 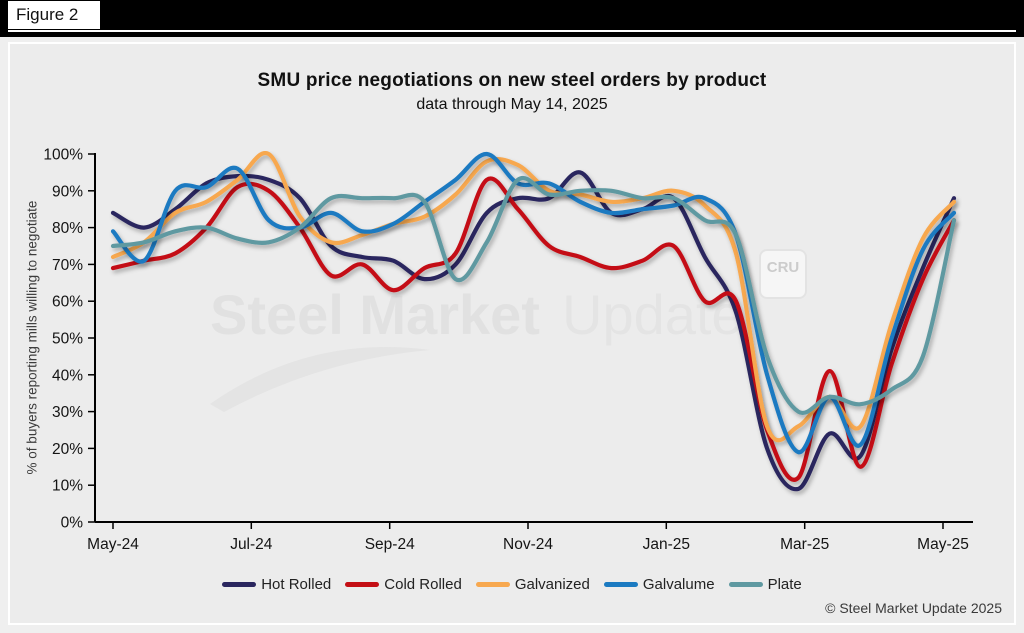 What do you see at coordinates (63, 155) in the screenshot?
I see `y-tick-label: 100%` at bounding box center [63, 155].